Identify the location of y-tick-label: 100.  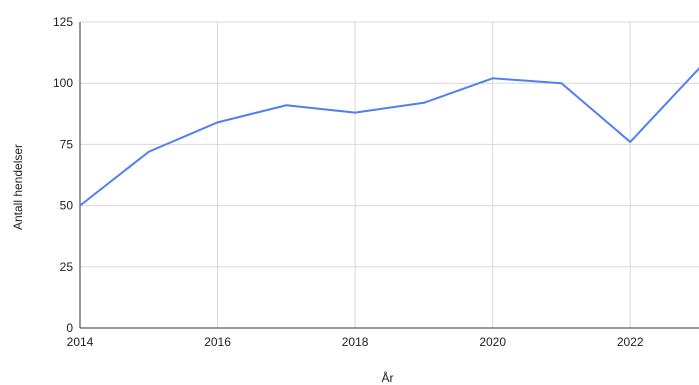
(63, 83).